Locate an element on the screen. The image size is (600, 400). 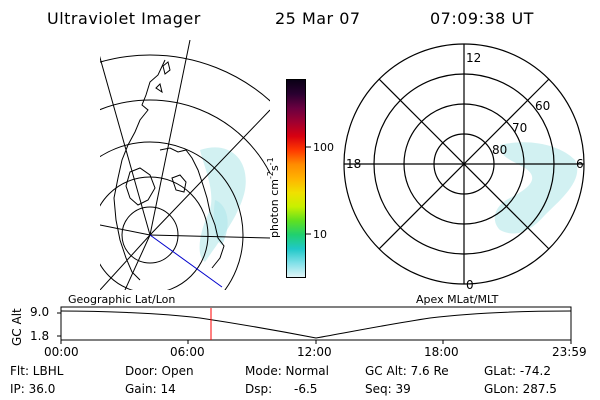
y-tick-high: 9.0 is located at coordinates (40, 312).